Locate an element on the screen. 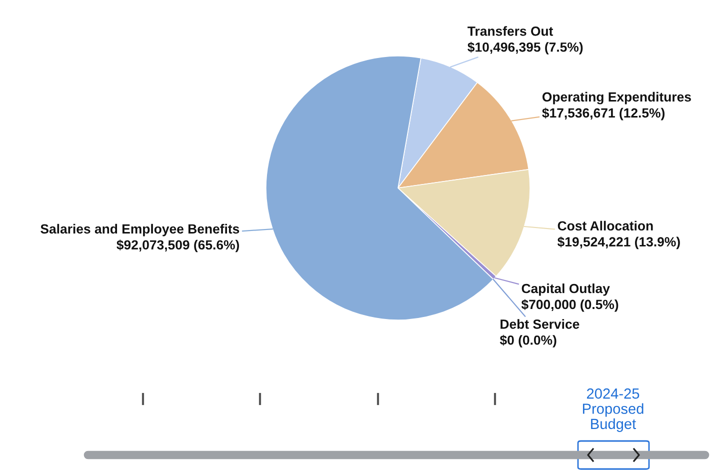 The width and height of the screenshot is (728, 470). category-label: Debt Service is located at coordinates (540, 324).